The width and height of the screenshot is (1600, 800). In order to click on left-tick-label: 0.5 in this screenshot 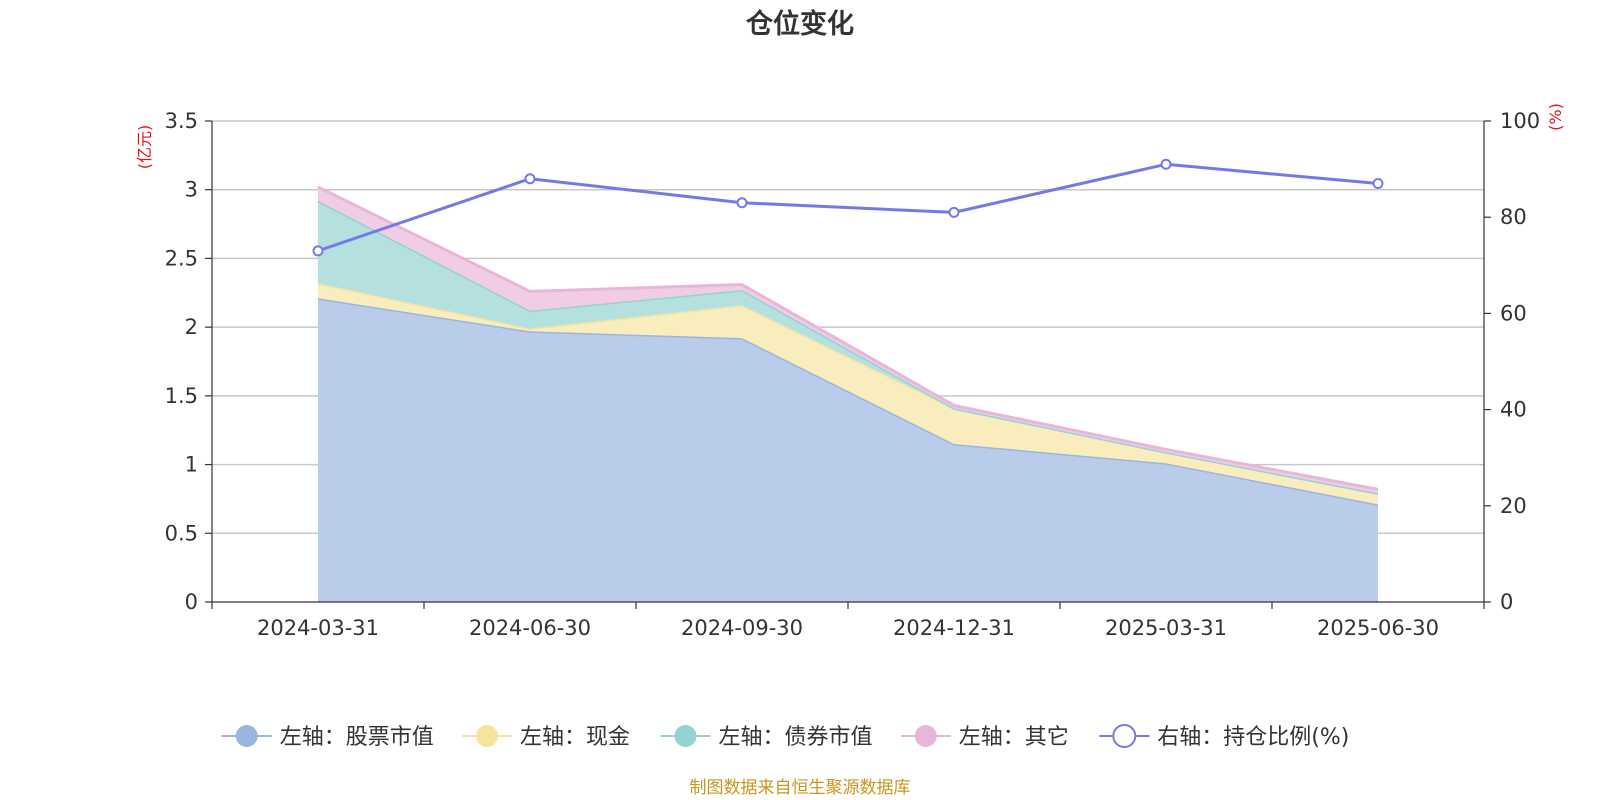, I will do `click(181, 533)`.